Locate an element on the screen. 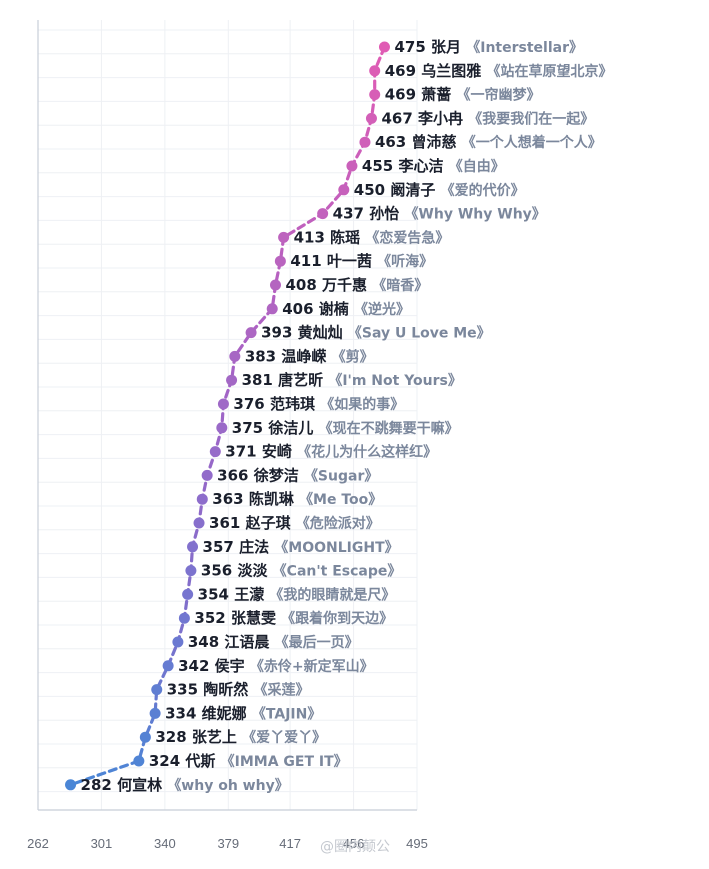  song-title: 《我要我们在一起》 is located at coordinates (531, 118).